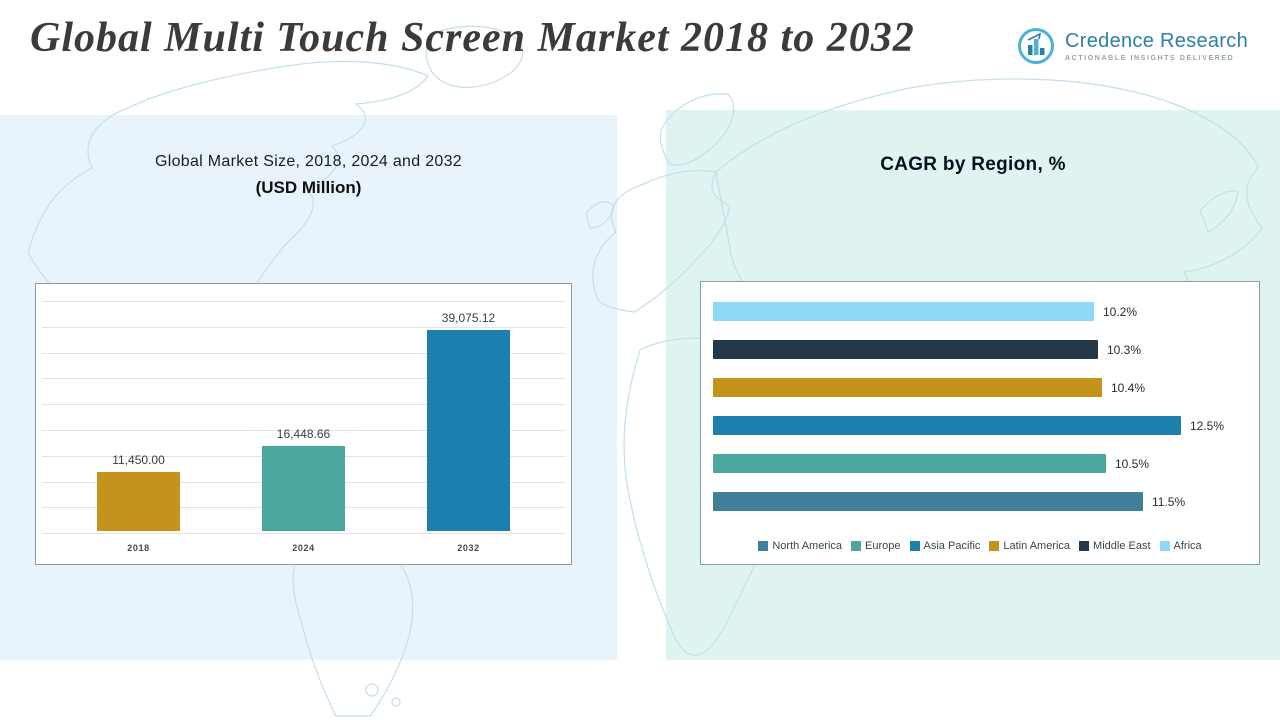 Image resolution: width=1280 pixels, height=720 pixels. What do you see at coordinates (1156, 41) in the screenshot?
I see `logo-name: Credence Research` at bounding box center [1156, 41].